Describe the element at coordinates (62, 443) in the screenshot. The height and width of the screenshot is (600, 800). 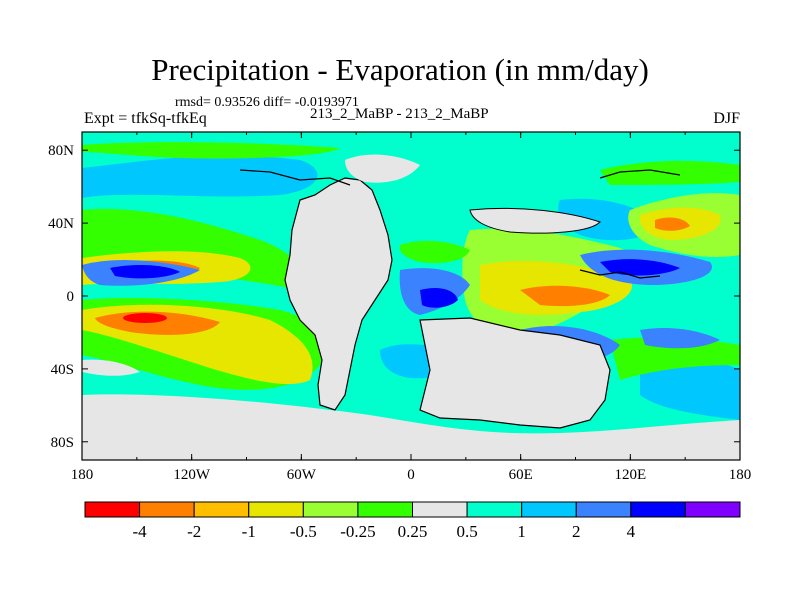
I see `lat-tick-label: 80S` at that location.